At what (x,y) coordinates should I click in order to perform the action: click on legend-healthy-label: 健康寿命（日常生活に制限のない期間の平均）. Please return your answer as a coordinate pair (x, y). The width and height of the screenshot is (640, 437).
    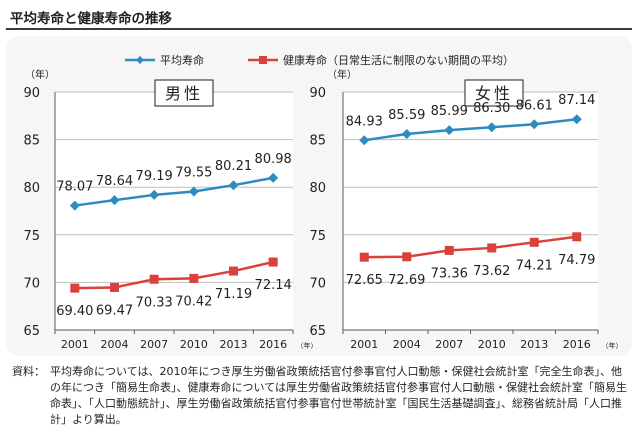
    Looking at the image, I should click on (398, 60).